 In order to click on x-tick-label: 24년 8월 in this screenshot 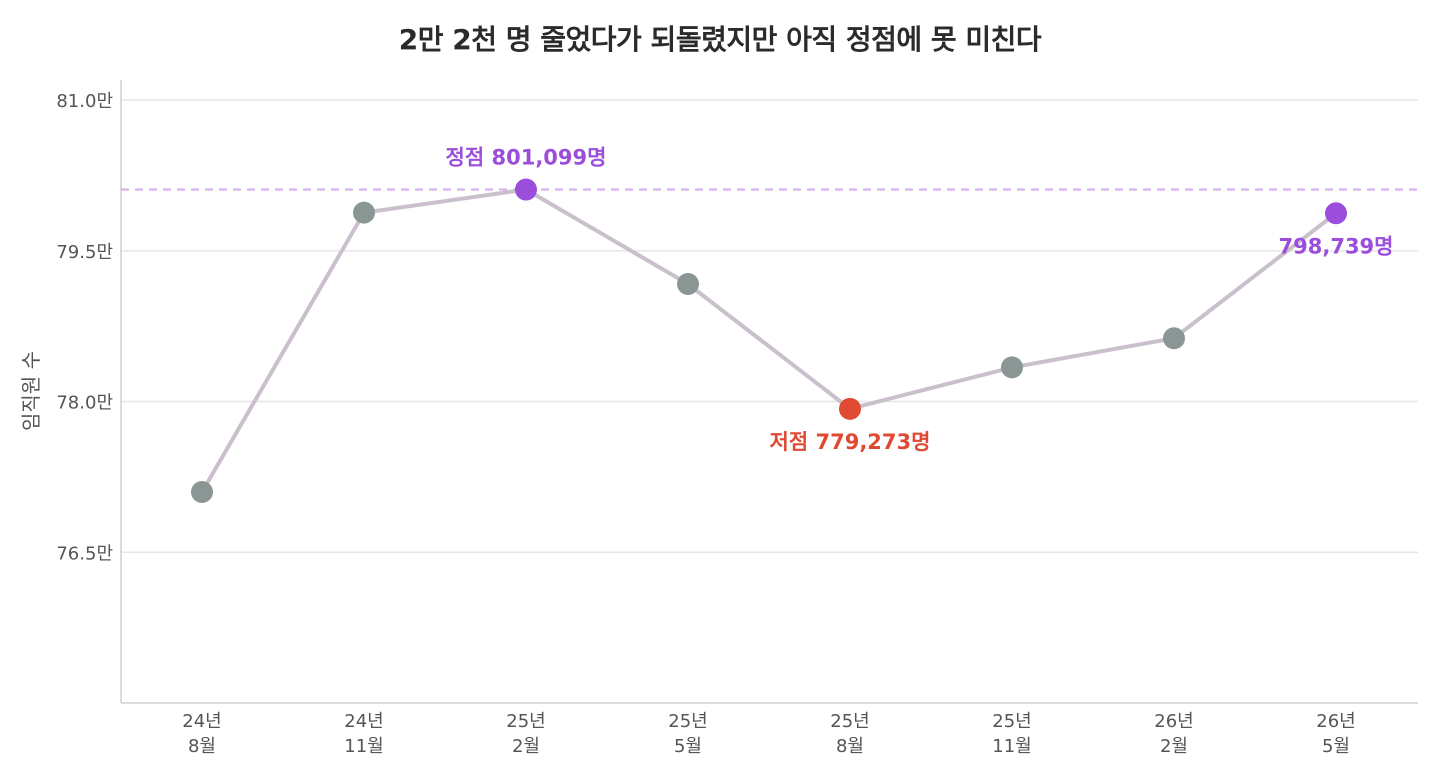, I will do `click(201, 734)`.